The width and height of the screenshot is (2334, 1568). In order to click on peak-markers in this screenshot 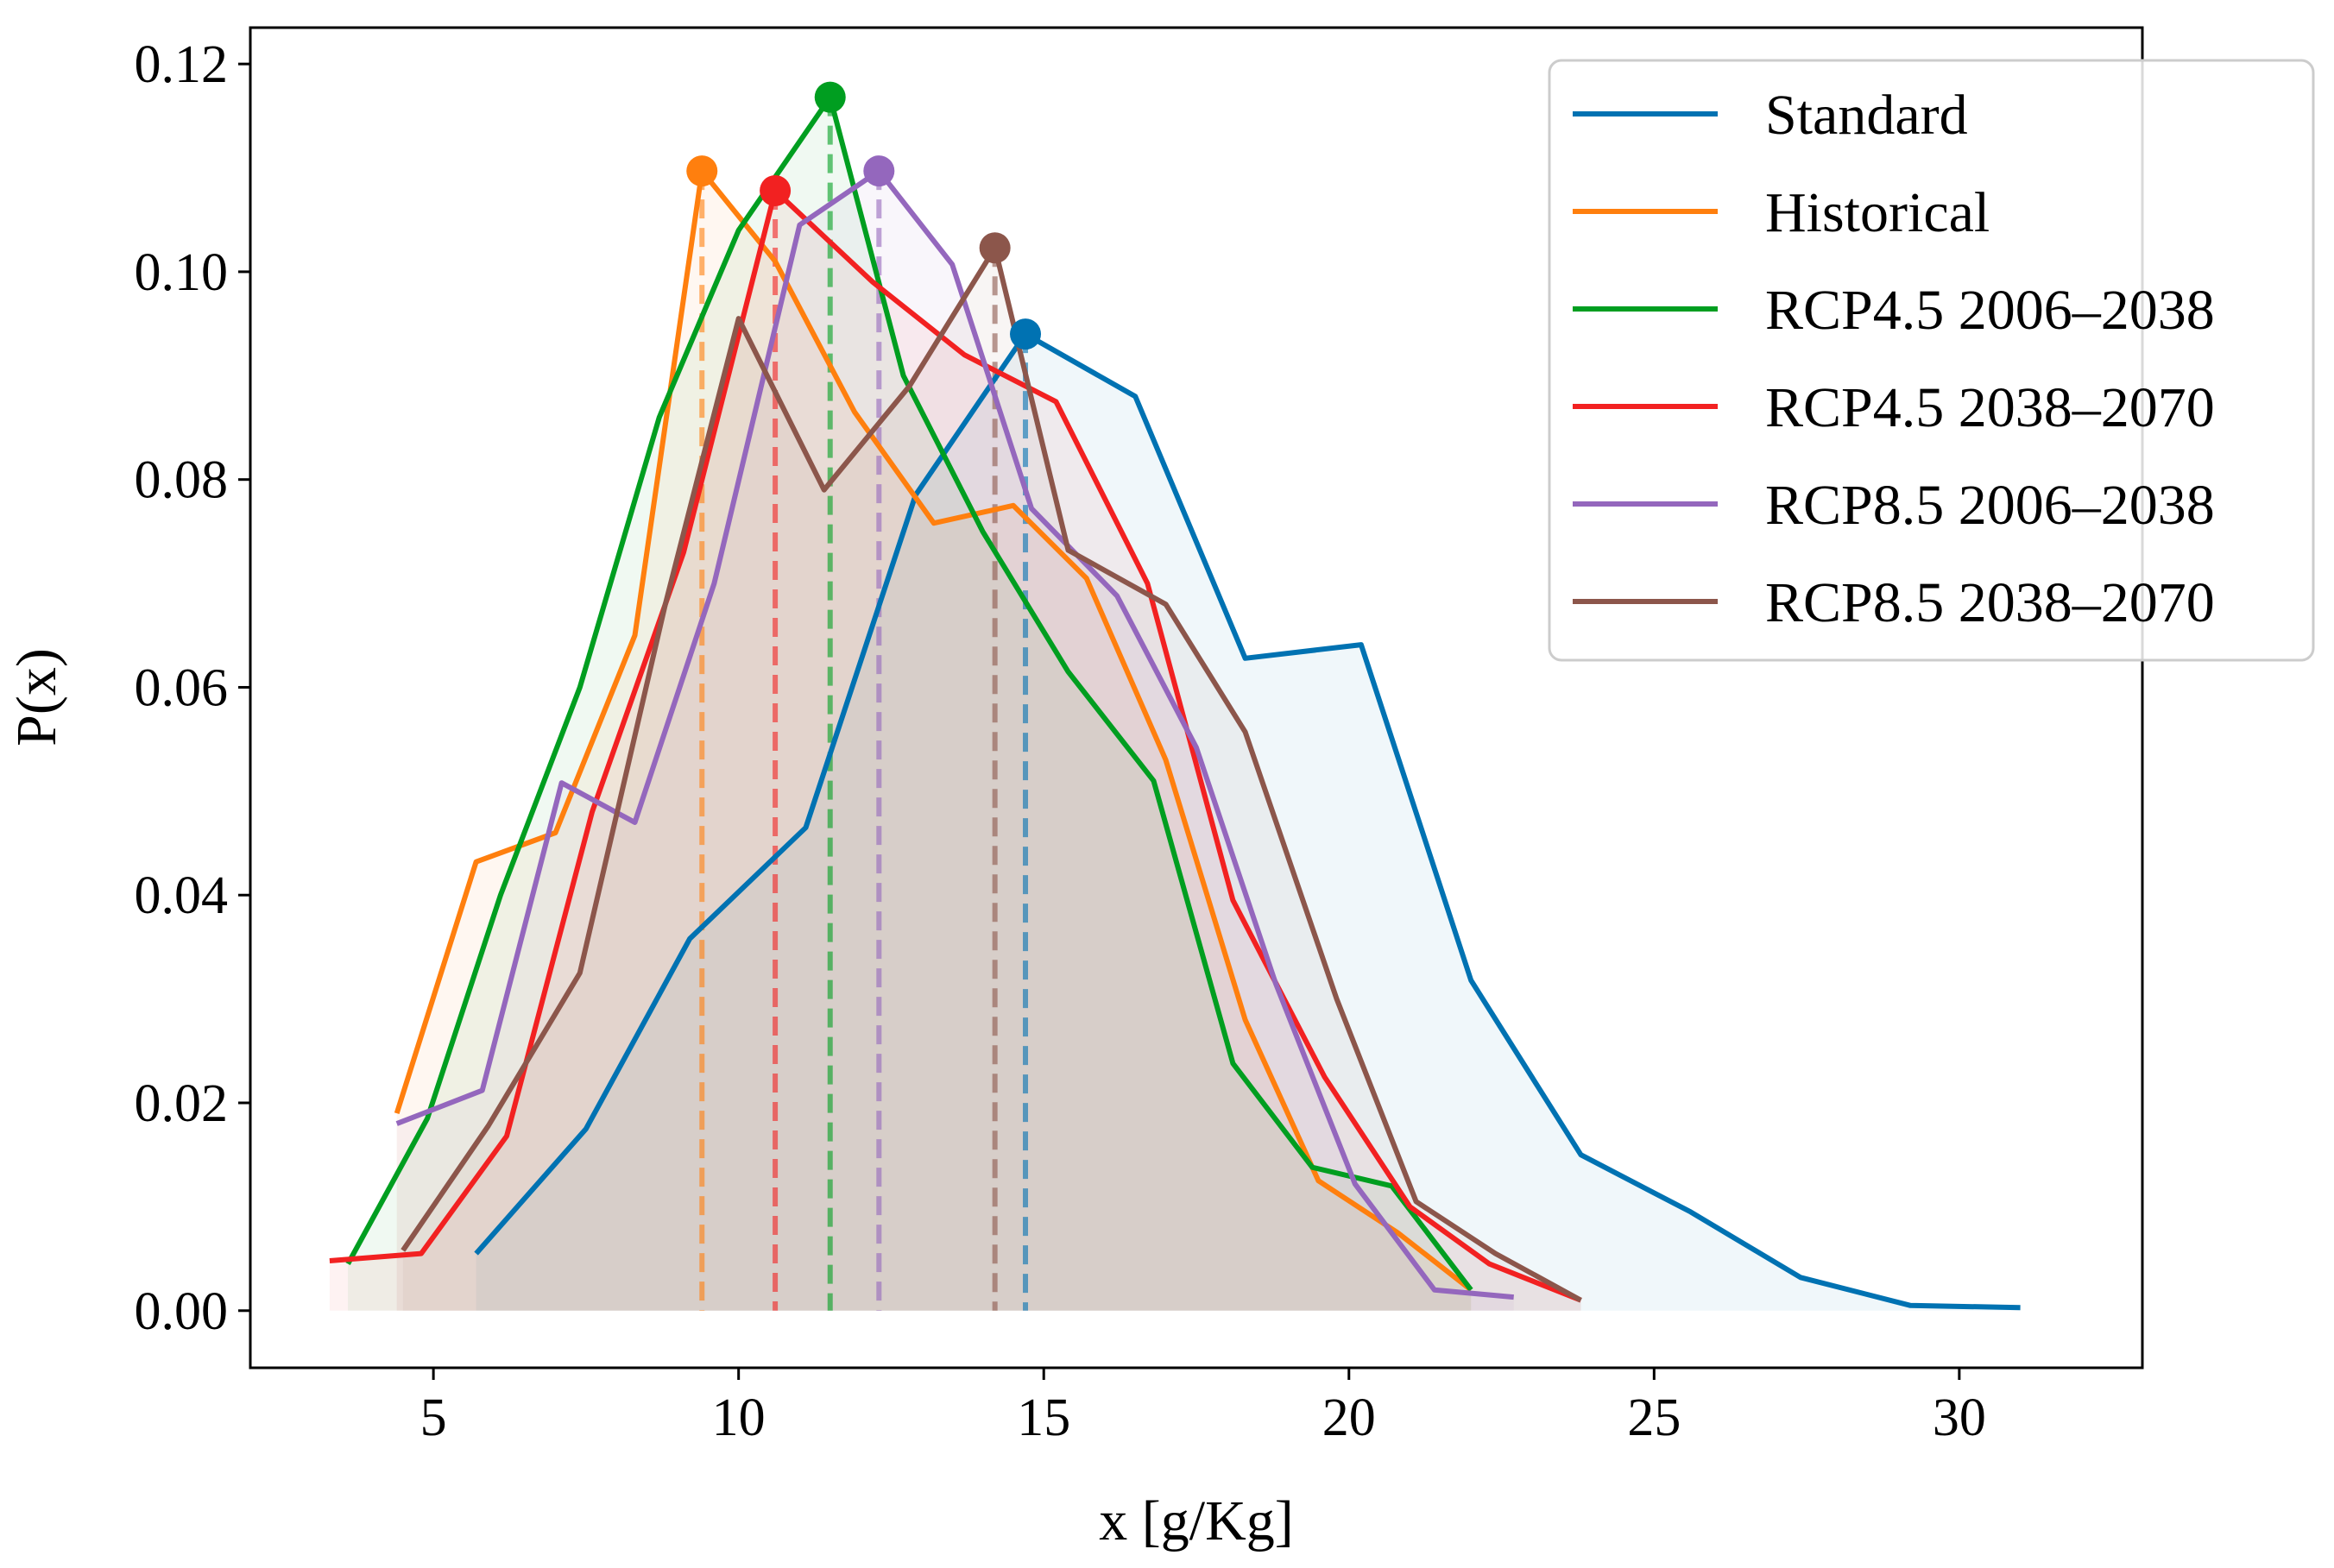, I will do `click(864, 216)`.